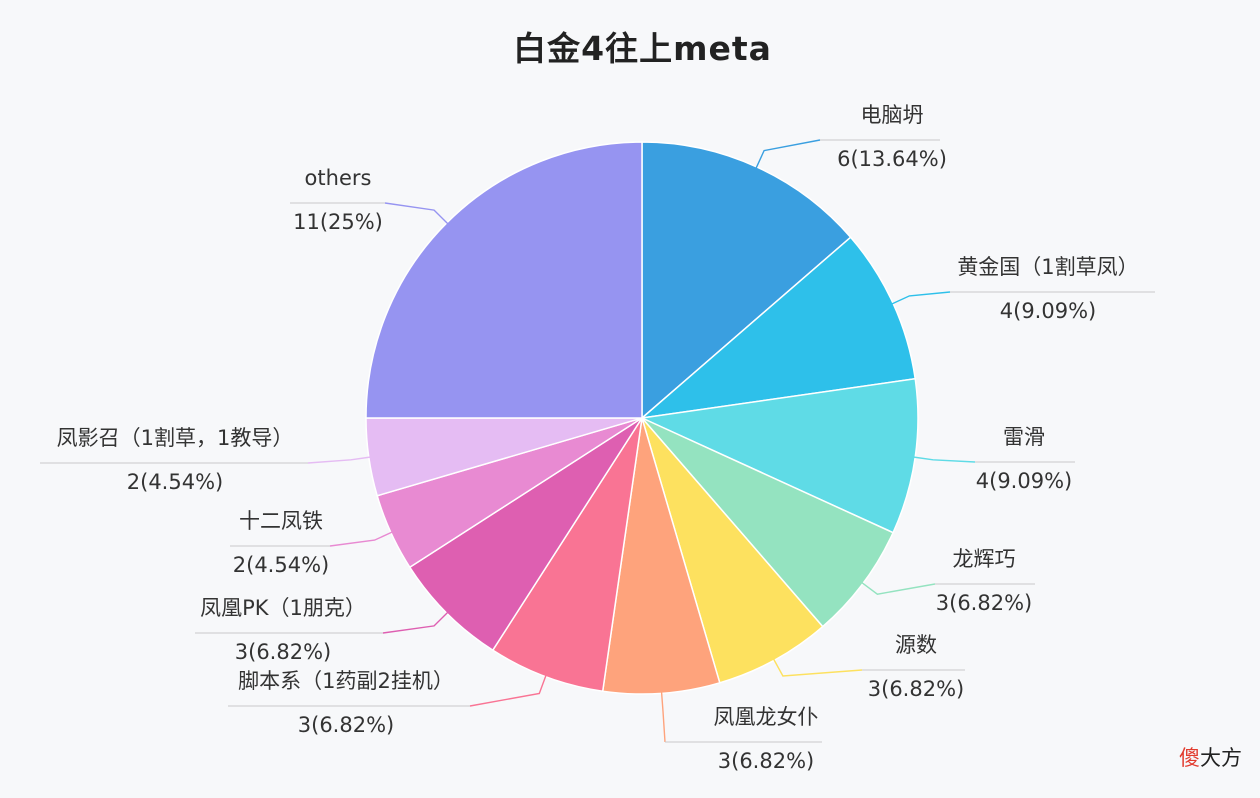 Image resolution: width=1260 pixels, height=798 pixels. Describe the element at coordinates (892, 159) in the screenshot. I see `slice-value-label: 6(13.64%)` at that location.